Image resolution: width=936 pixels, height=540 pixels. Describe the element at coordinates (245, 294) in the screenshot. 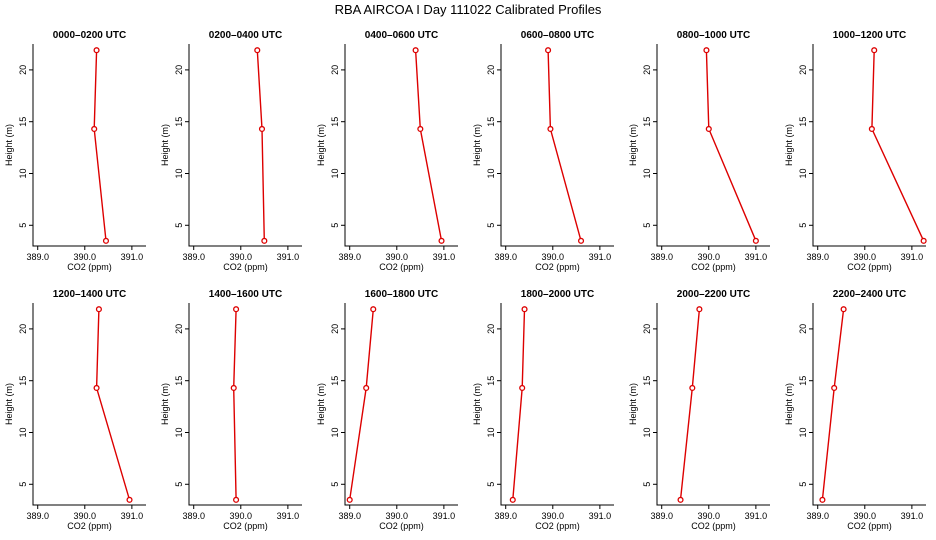

I see `panel-title: 1400–1600 UTC` at that location.